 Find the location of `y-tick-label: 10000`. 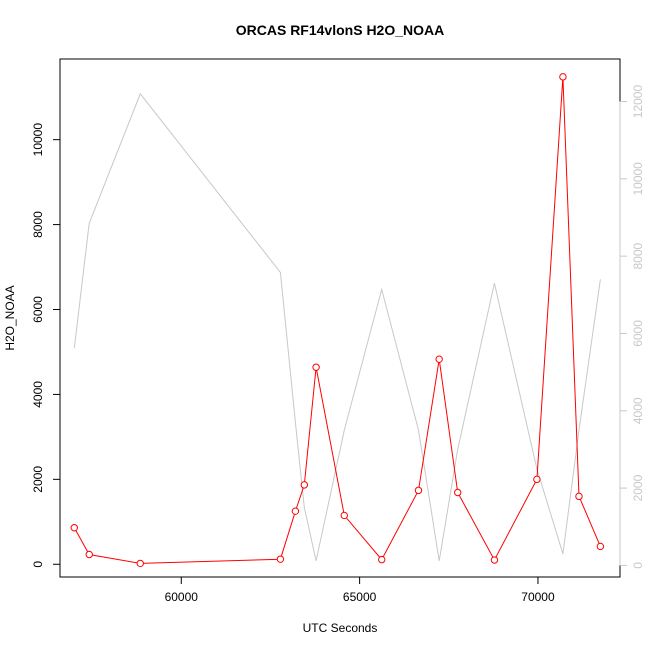

y-tick-label: 10000 is located at coordinates (38, 140).